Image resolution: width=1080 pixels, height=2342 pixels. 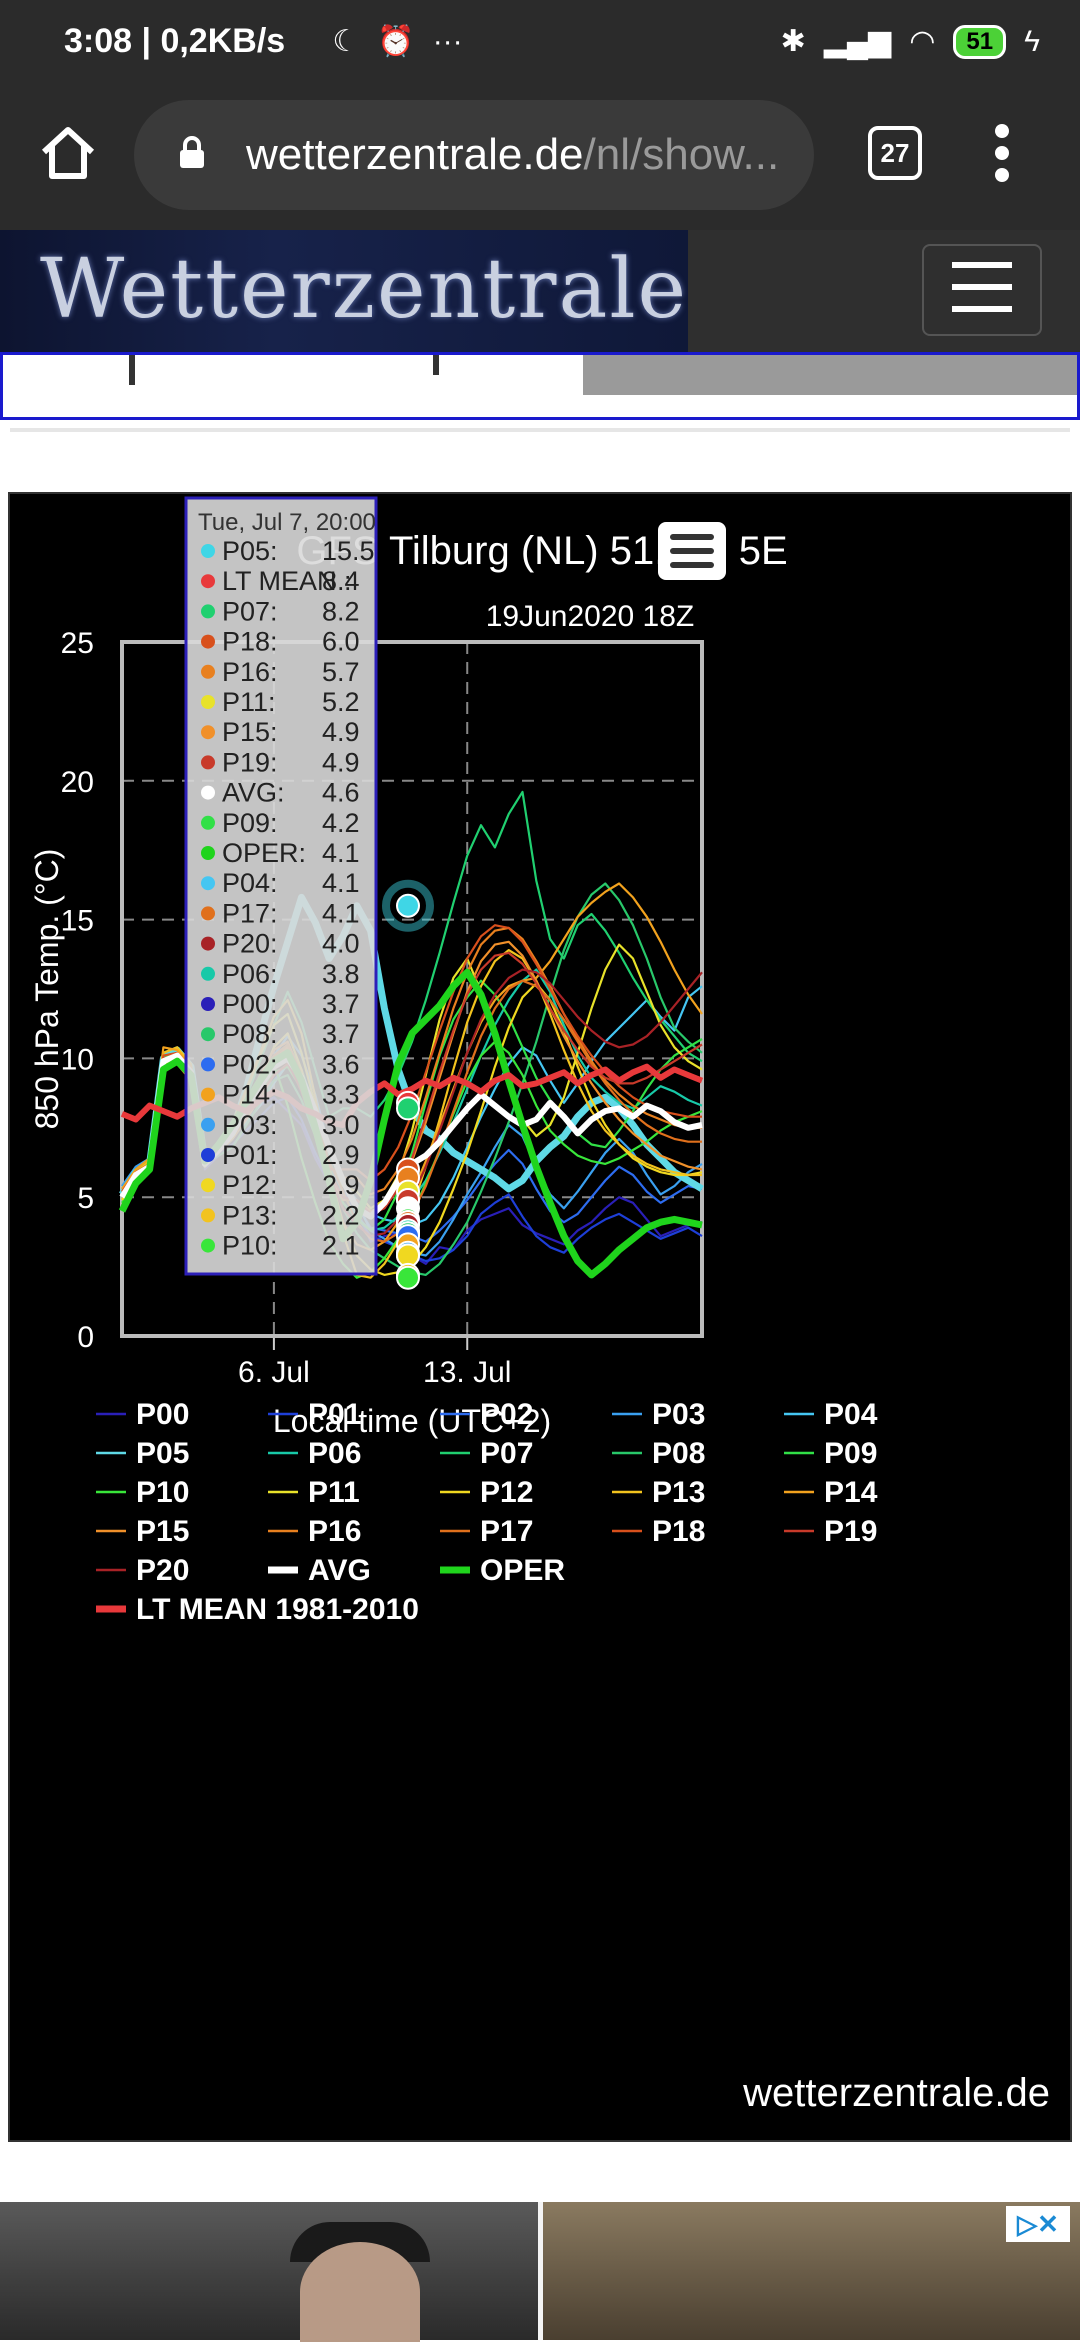 I want to click on legend-item-label: OPER, so click(x=522, y=1570).